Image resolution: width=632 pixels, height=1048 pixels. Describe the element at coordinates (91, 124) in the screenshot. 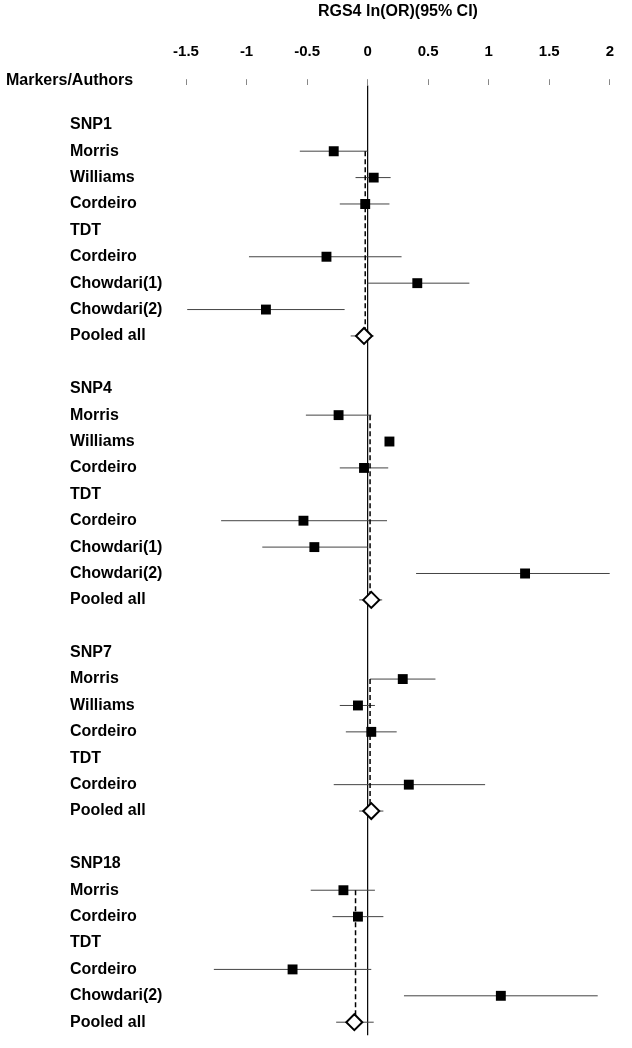

I see `y-tick-label: SNP1` at that location.